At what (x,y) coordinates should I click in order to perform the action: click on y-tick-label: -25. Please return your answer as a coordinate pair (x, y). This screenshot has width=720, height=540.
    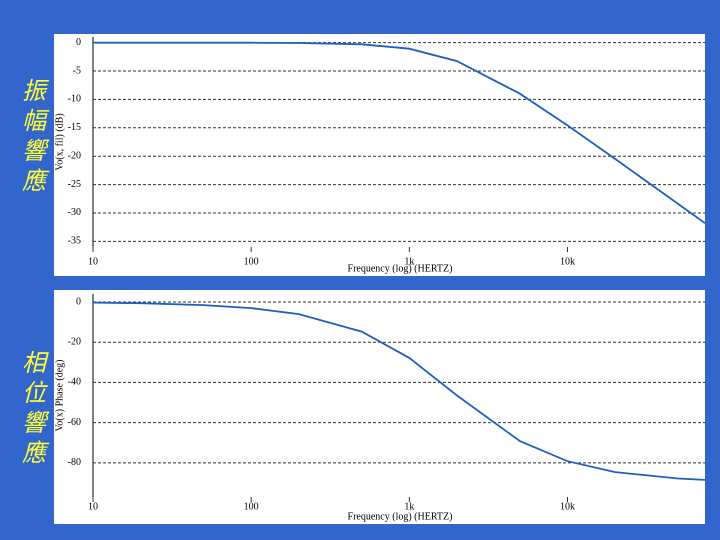
    Looking at the image, I should click on (74, 184).